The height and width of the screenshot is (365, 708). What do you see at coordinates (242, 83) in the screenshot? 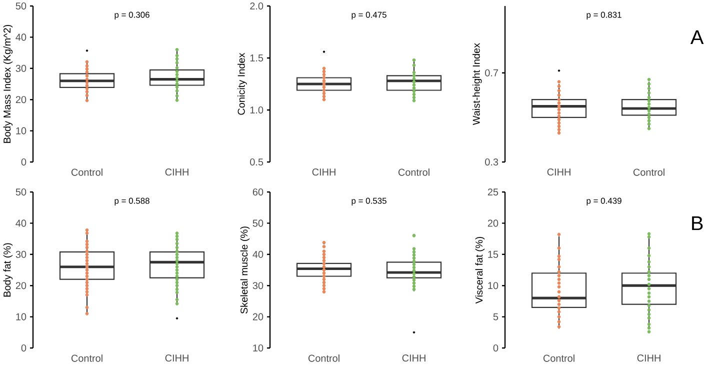
I see `y-axis-title: Conicity Index` at bounding box center [242, 83].